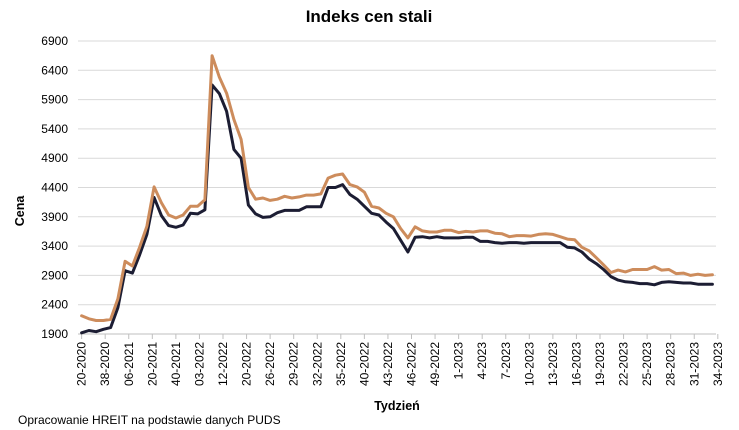  I want to click on y-tick-label: 6900, so click(54, 41).